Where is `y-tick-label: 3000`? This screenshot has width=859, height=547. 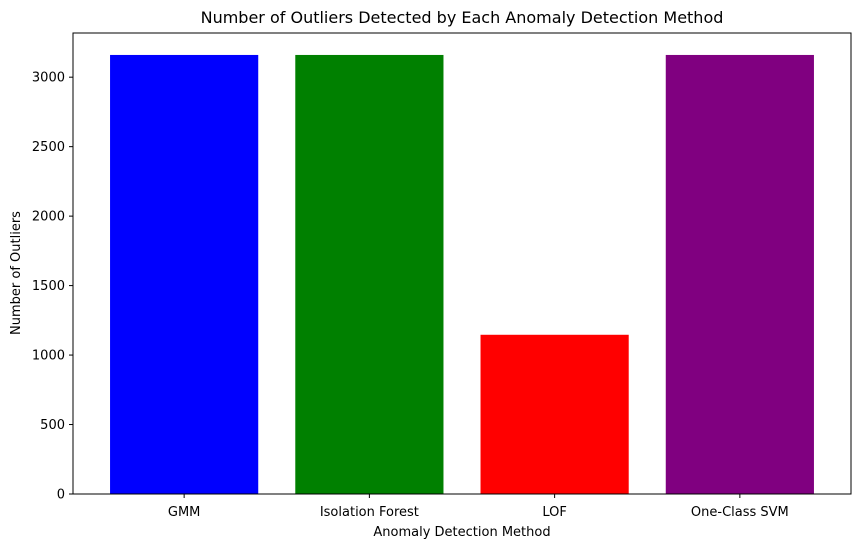 y-tick-label: 3000 is located at coordinates (48, 78).